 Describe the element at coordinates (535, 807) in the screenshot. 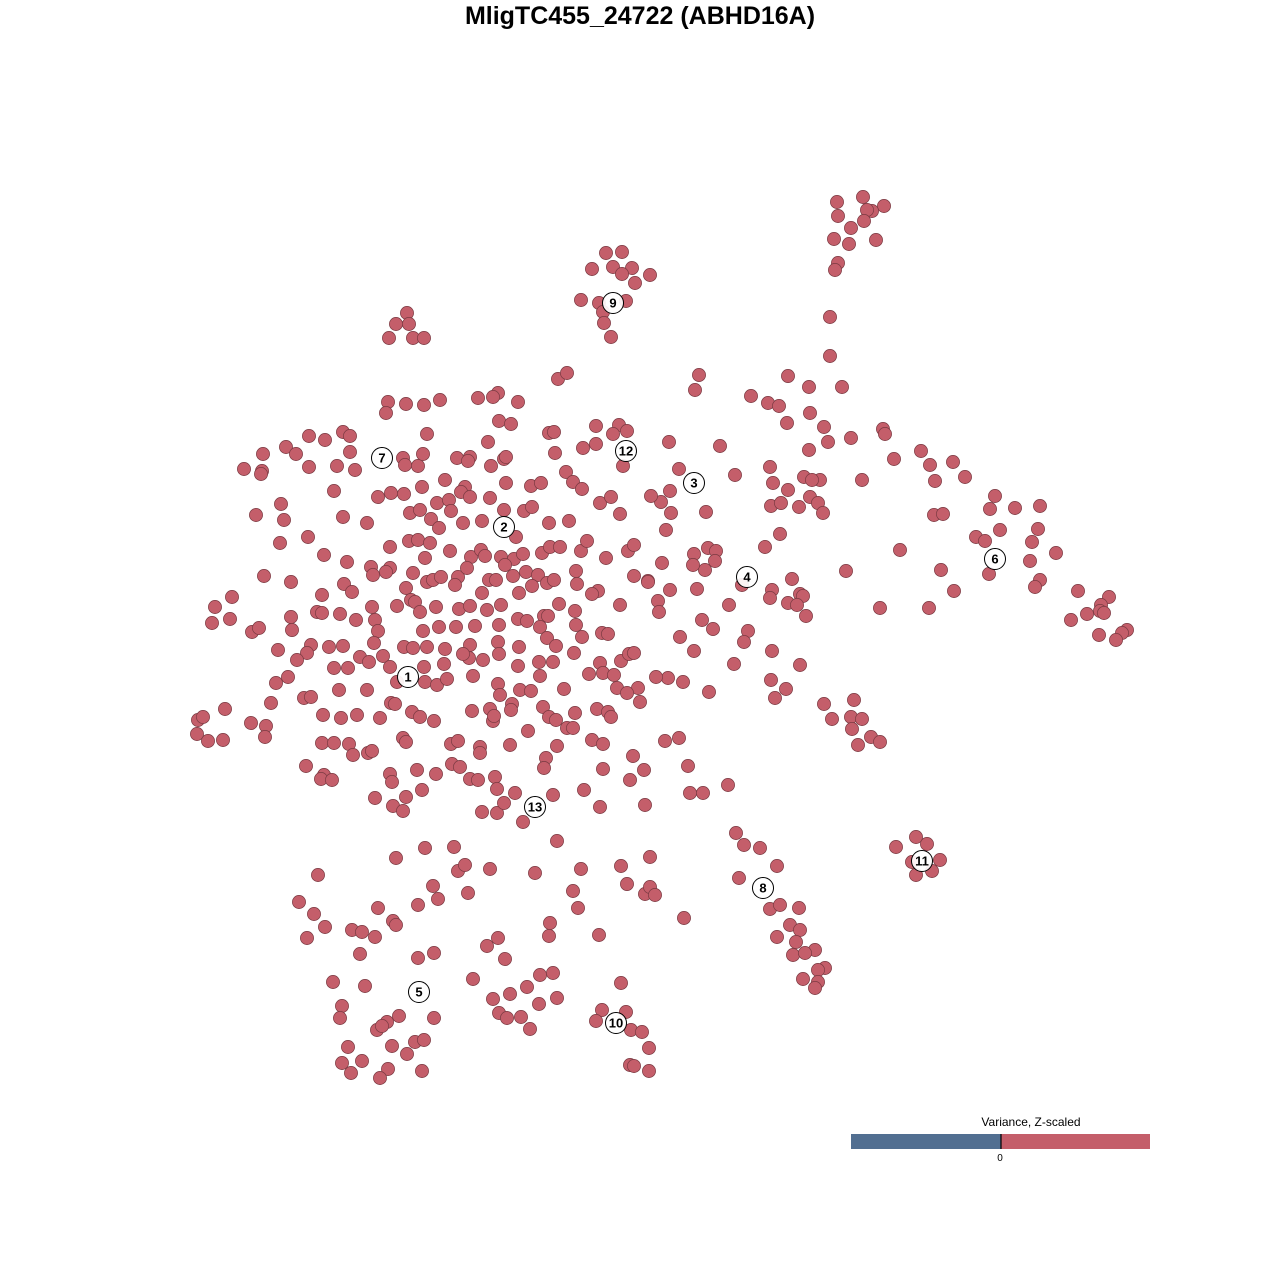

I see `cluster-label-13: 13` at that location.